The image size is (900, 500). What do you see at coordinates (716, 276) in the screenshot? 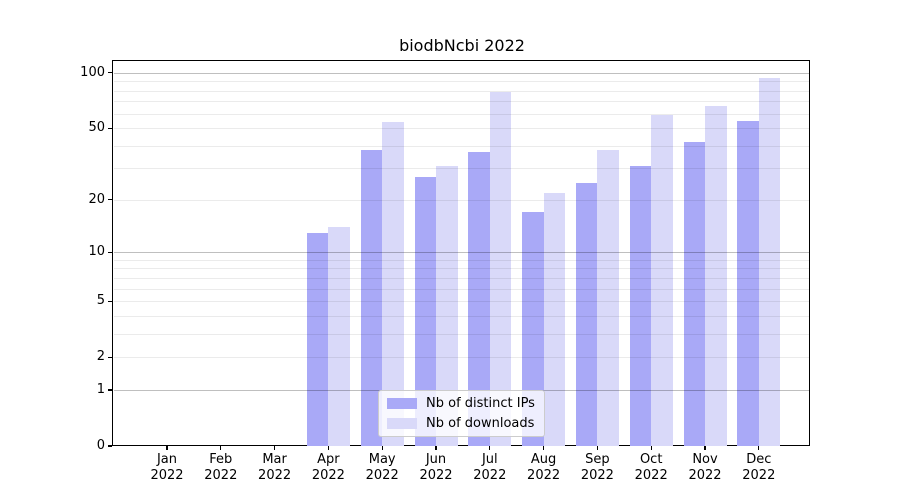
I see `bar-downloads-nov` at bounding box center [716, 276].